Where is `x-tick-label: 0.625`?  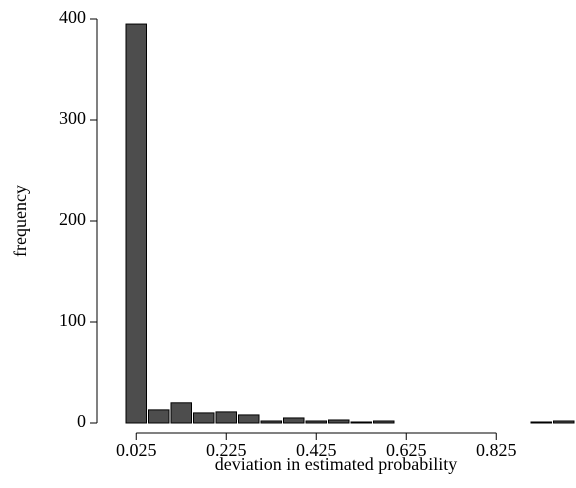
x-tick-label: 0.625 is located at coordinates (406, 450).